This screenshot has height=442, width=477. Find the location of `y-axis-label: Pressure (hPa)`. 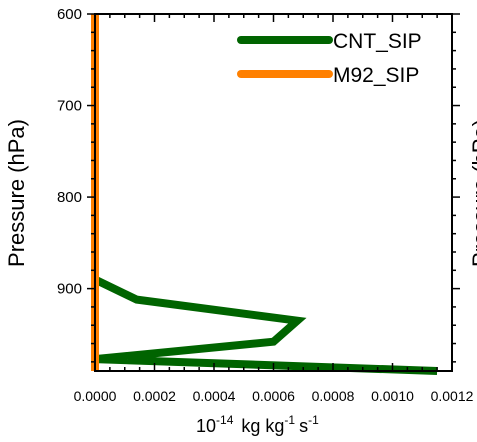

y-axis-label: Pressure (hPa) is located at coordinates (16, 193).